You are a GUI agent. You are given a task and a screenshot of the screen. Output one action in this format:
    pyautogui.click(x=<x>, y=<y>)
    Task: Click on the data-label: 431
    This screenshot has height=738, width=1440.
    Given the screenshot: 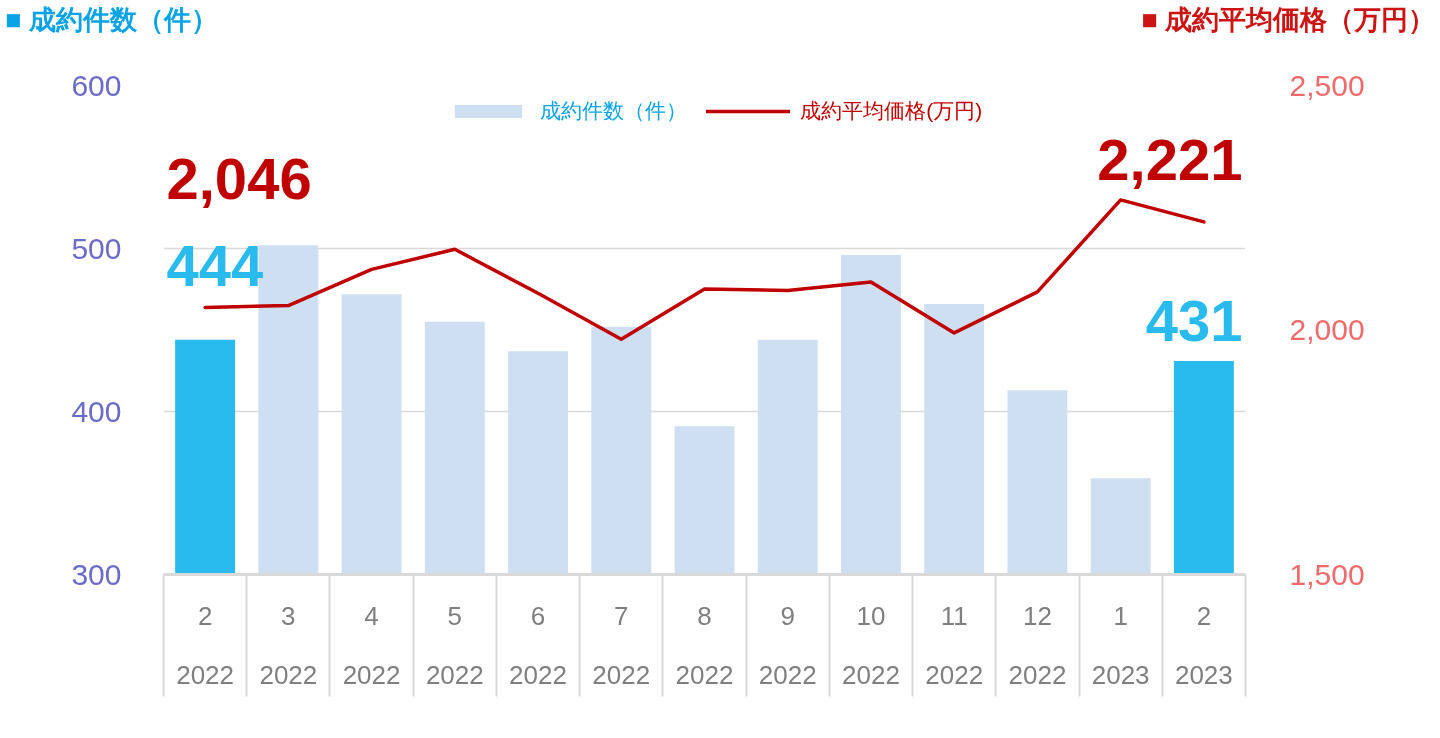 What is the action you would take?
    pyautogui.click(x=1194, y=320)
    